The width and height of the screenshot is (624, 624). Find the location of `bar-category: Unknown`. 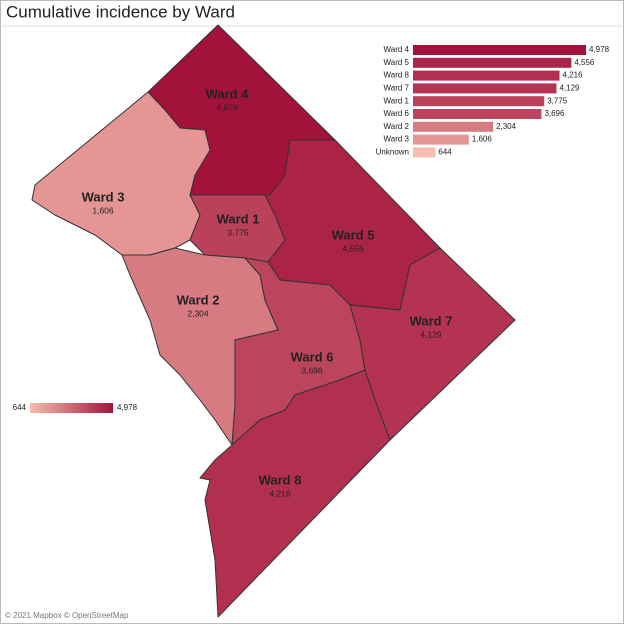

bar-category: Unknown is located at coordinates (392, 152).